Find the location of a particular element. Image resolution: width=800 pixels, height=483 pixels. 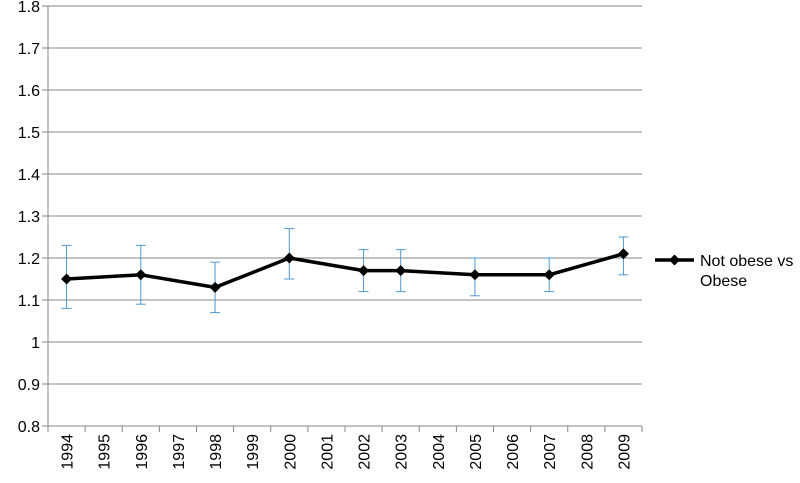

series-line is located at coordinates (345, 271).